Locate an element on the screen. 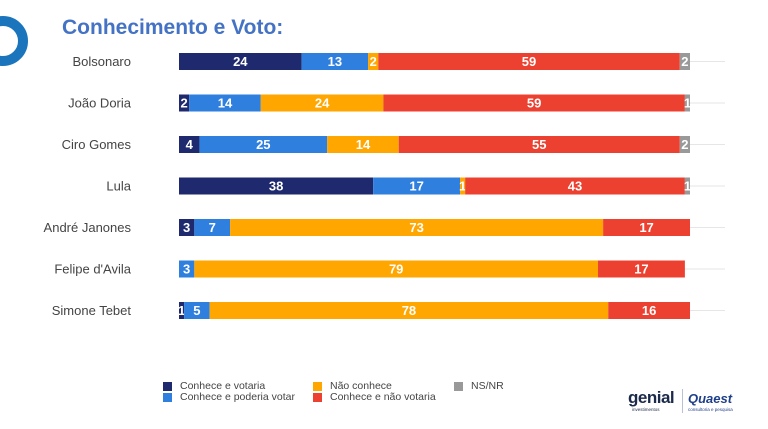  data-label-lula-conhece-e-votaria: 38 is located at coordinates (276, 186).